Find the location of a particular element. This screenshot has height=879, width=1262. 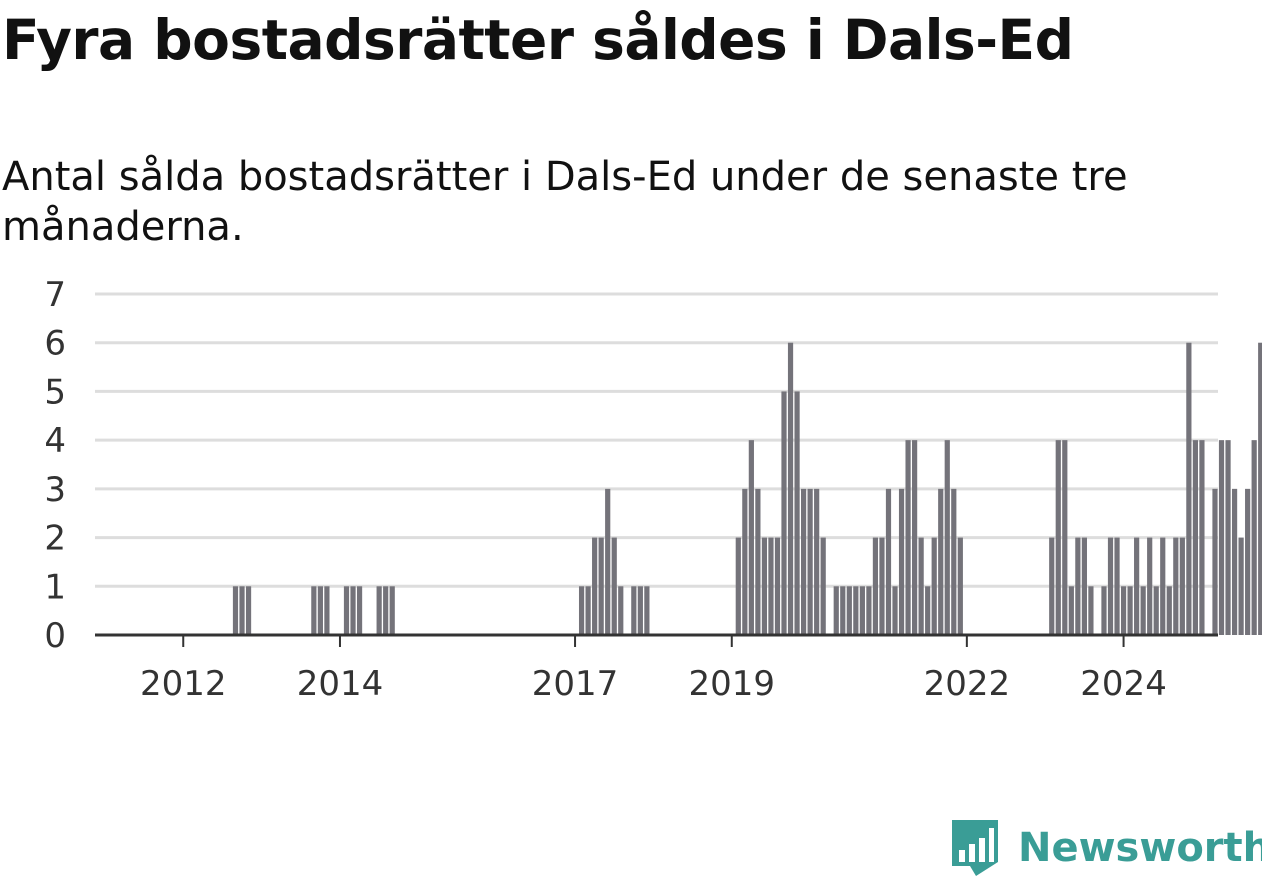

x-tick-label: 2022 is located at coordinates (967, 684).